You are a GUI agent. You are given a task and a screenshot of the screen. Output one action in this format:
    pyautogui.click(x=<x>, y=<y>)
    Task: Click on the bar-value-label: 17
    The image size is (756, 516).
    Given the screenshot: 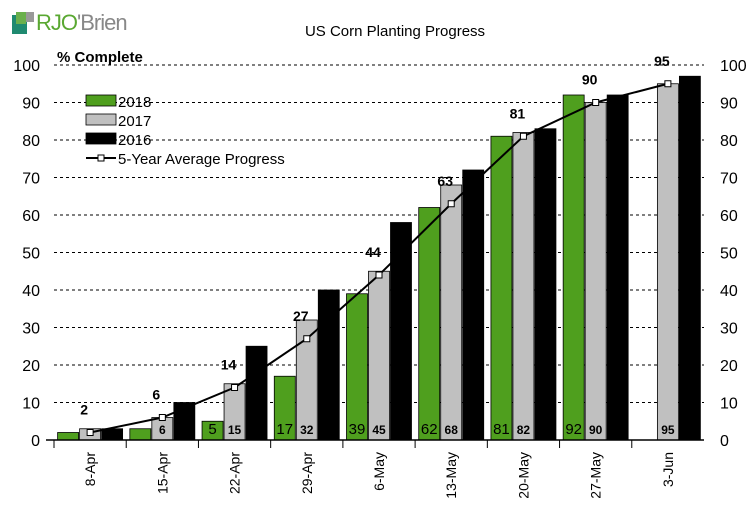 What is the action you would take?
    pyautogui.click(x=284, y=429)
    